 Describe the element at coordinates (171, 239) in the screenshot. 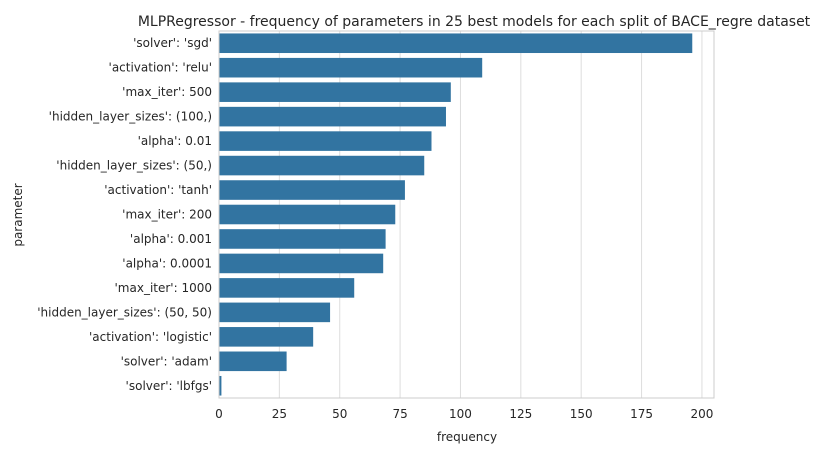

I see `y-tick-label: 'alpha': 0.001` at that location.